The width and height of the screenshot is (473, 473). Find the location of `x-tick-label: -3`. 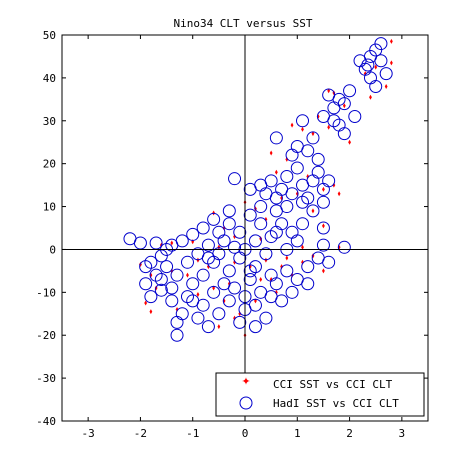

x-tick-label: -3 is located at coordinates (88, 433).